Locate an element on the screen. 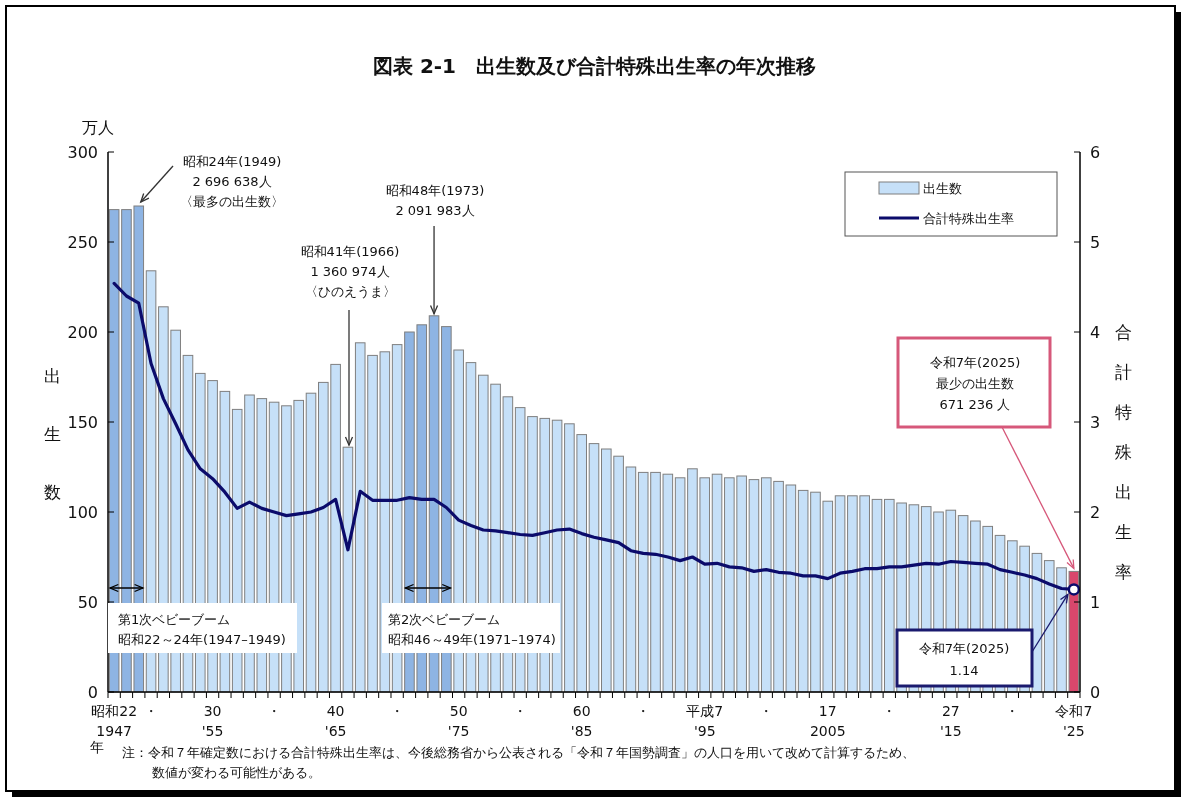  text: 万人 is located at coordinates (98, 127).